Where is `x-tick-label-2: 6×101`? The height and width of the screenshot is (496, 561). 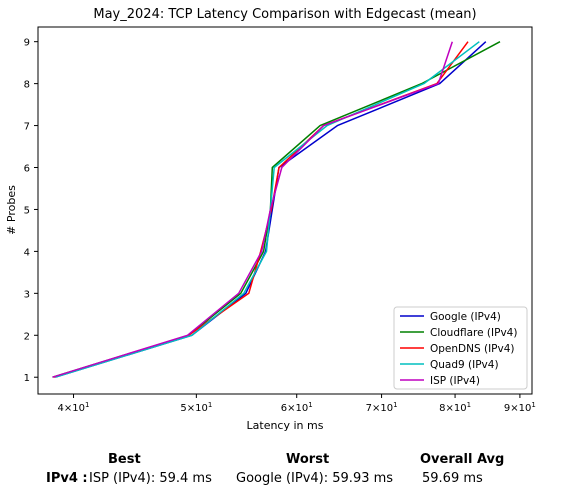 x-tick-label-2: 6×101 is located at coordinates (297, 407).